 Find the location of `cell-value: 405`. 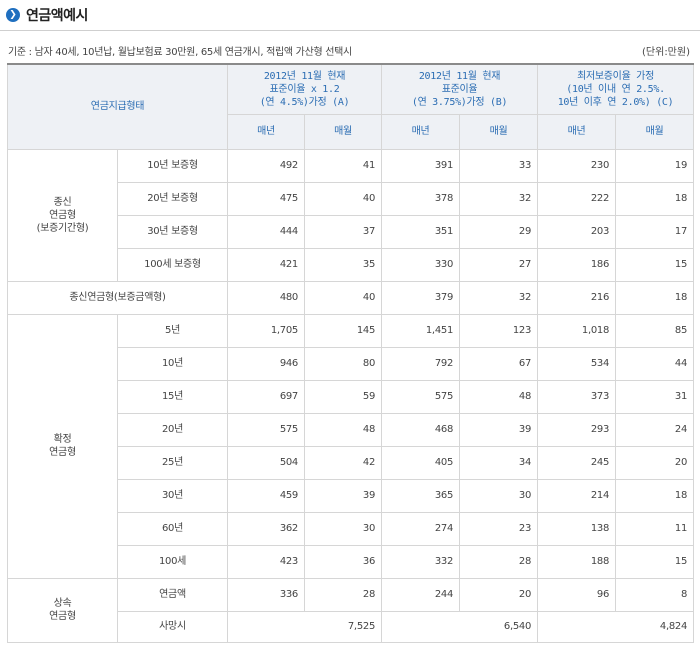

cell-value: 405 is located at coordinates (421, 462).